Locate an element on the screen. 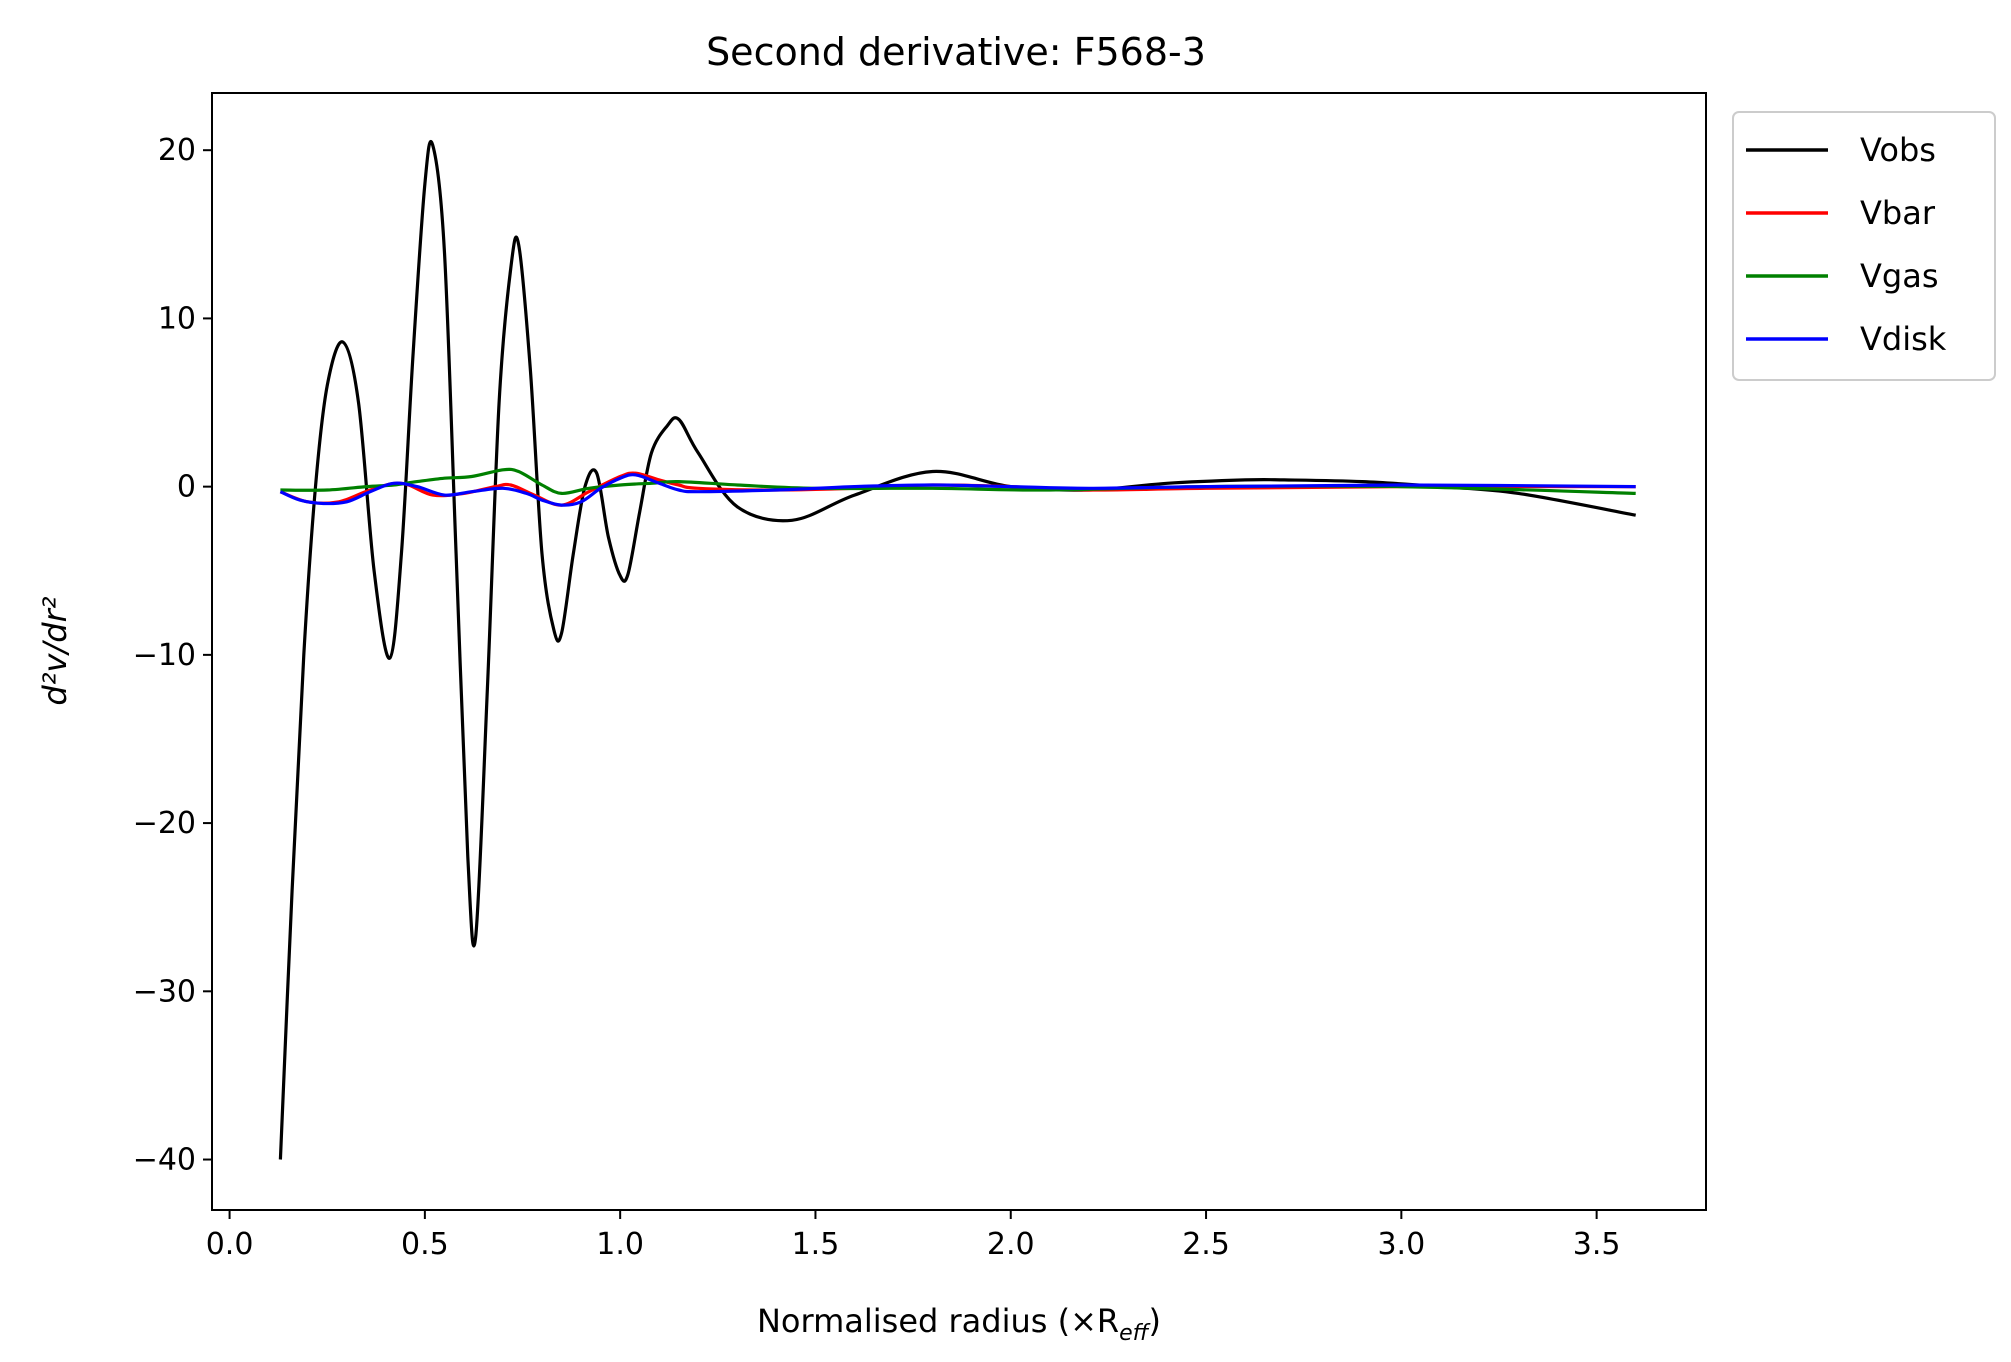 This screenshot has height=1362, width=2011. legend-frame is located at coordinates (1864, 246).